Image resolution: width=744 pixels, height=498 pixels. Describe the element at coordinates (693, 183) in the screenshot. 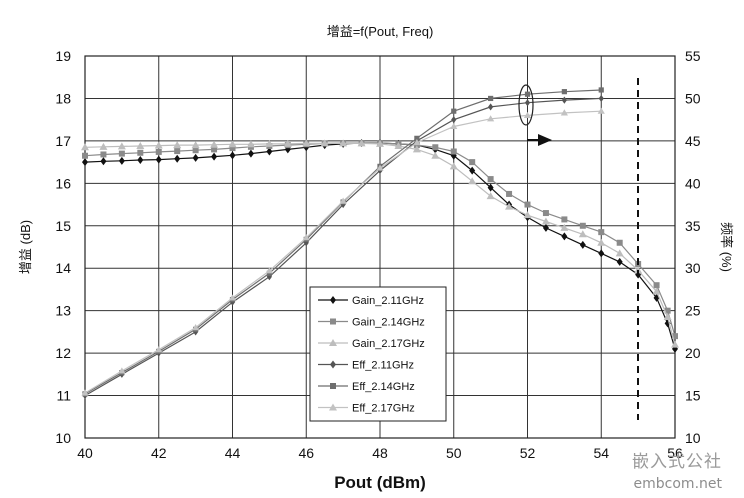

I see `y2-tick-label: 40` at that location.